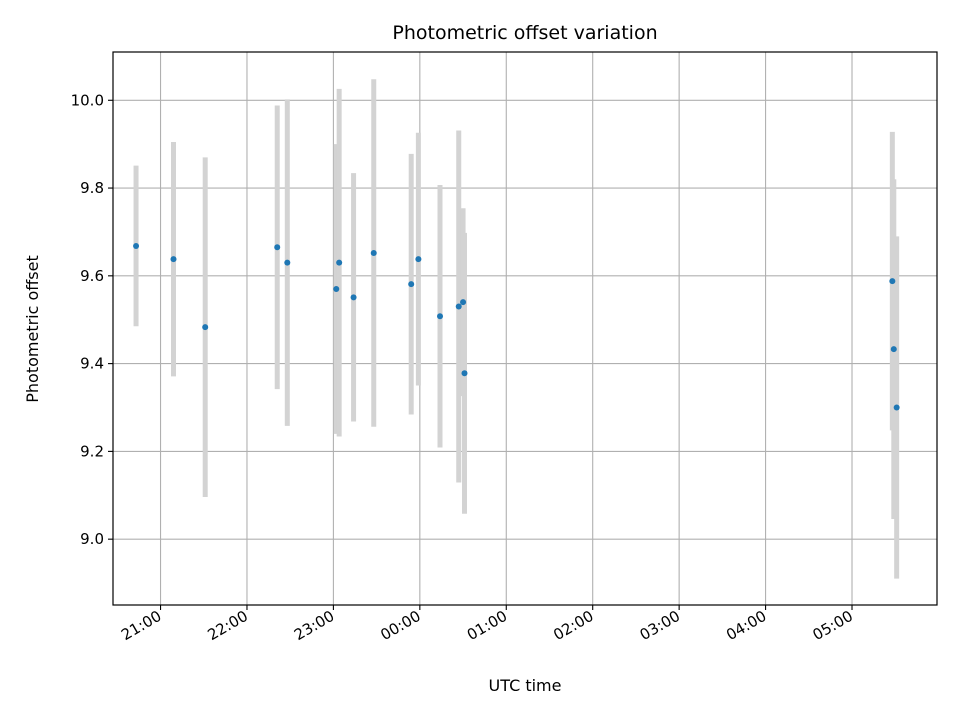  Describe the element at coordinates (92, 364) in the screenshot. I see `y-tick-label: 9.4` at that location.